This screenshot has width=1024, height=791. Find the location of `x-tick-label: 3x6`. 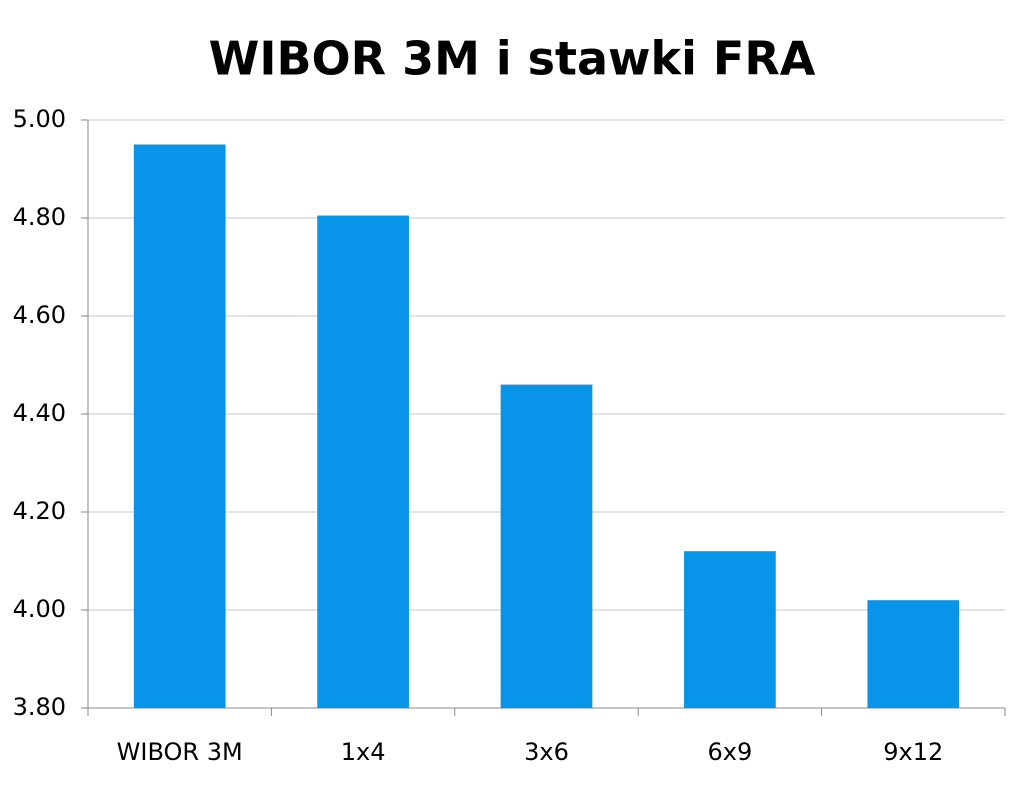

x-tick-label: 3x6 is located at coordinates (546, 752).